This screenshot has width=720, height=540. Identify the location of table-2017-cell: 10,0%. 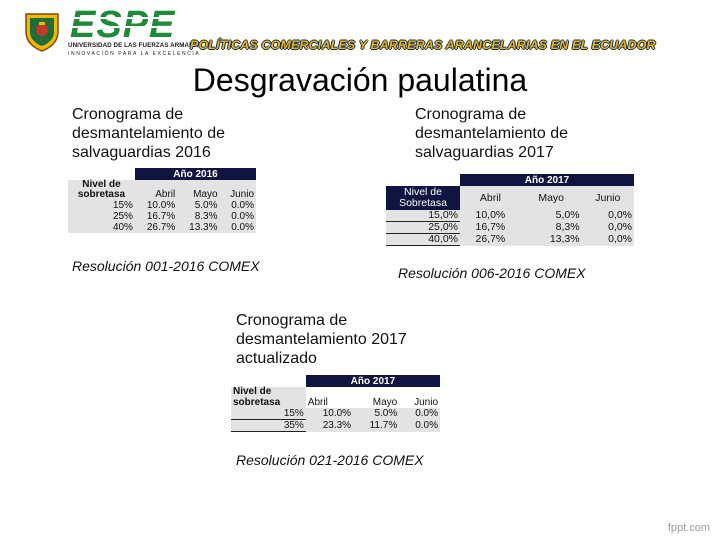
(490, 216).